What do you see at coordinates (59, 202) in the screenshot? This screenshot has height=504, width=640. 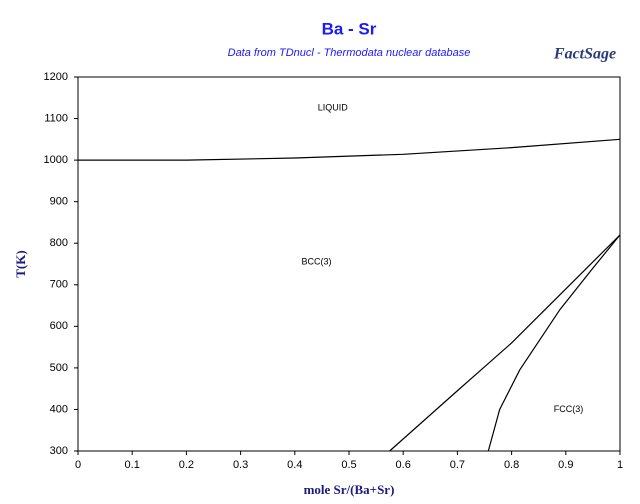 I see `y-tick-label: 900` at bounding box center [59, 202].